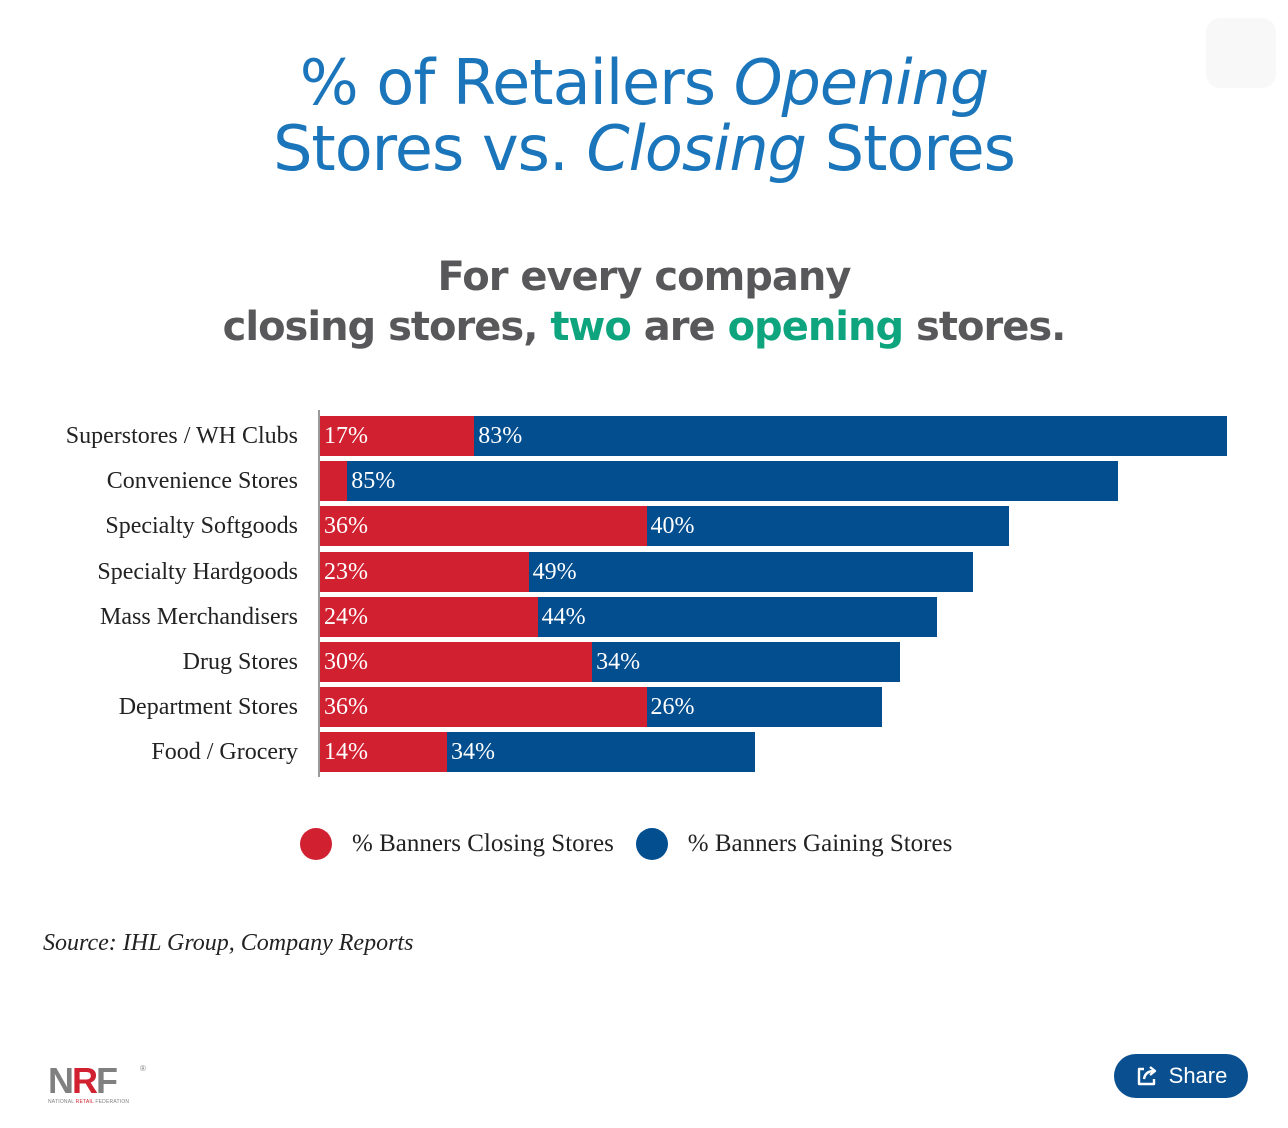  I want to click on category-label: Specialty Hardgoods, so click(197, 571).